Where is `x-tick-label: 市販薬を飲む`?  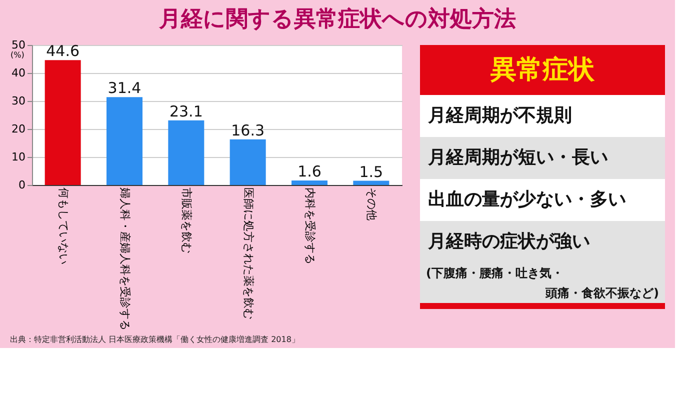 x-tick-label: 市販薬を飲む is located at coordinates (187, 221).